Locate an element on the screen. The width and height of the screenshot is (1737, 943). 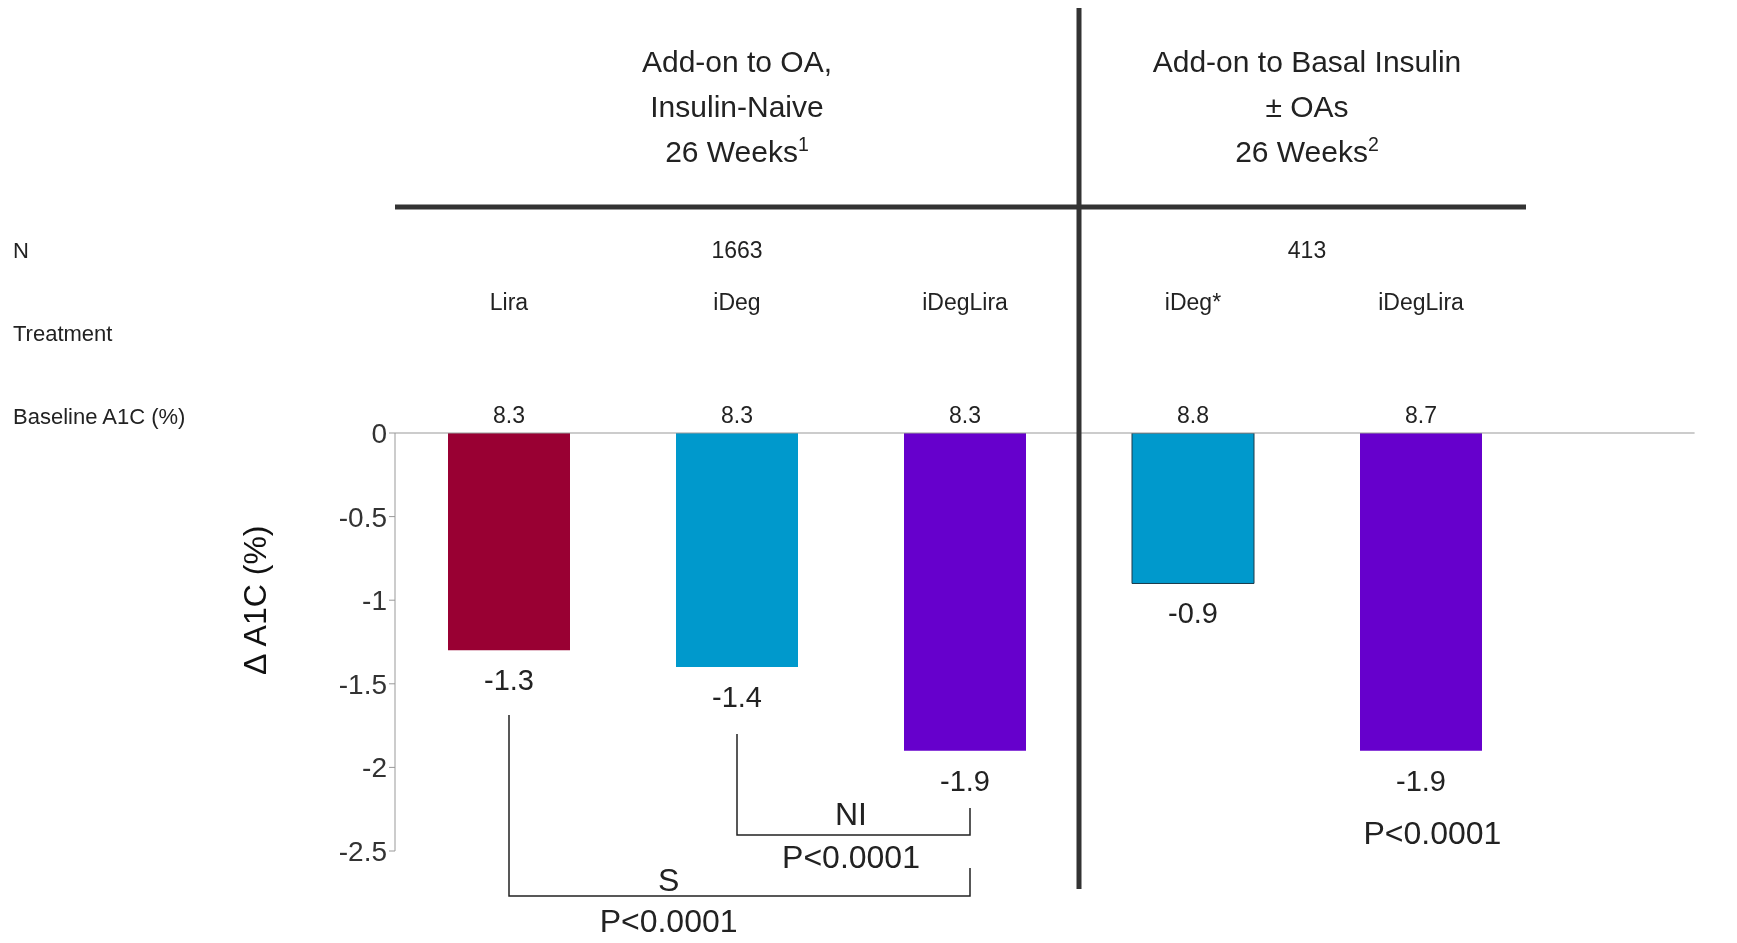
data-label: -1.4 is located at coordinates (737, 697).